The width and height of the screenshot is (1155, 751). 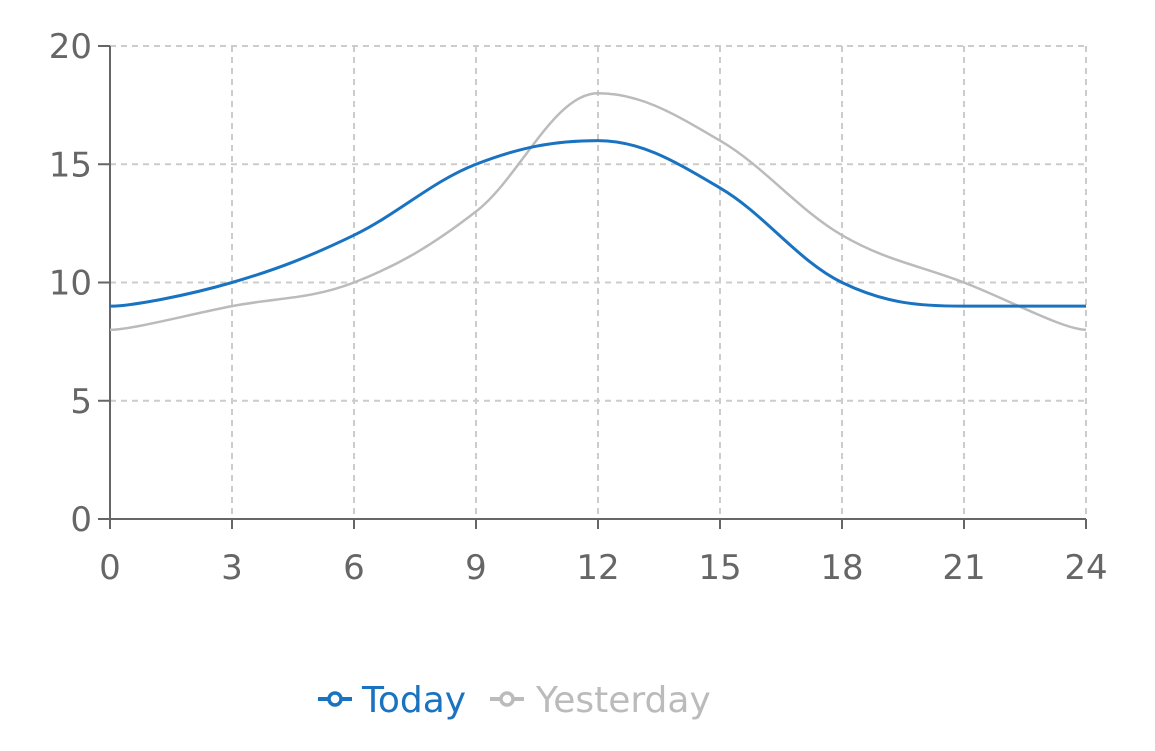 What do you see at coordinates (70, 47) in the screenshot?
I see `y-tick-label: 20` at bounding box center [70, 47].